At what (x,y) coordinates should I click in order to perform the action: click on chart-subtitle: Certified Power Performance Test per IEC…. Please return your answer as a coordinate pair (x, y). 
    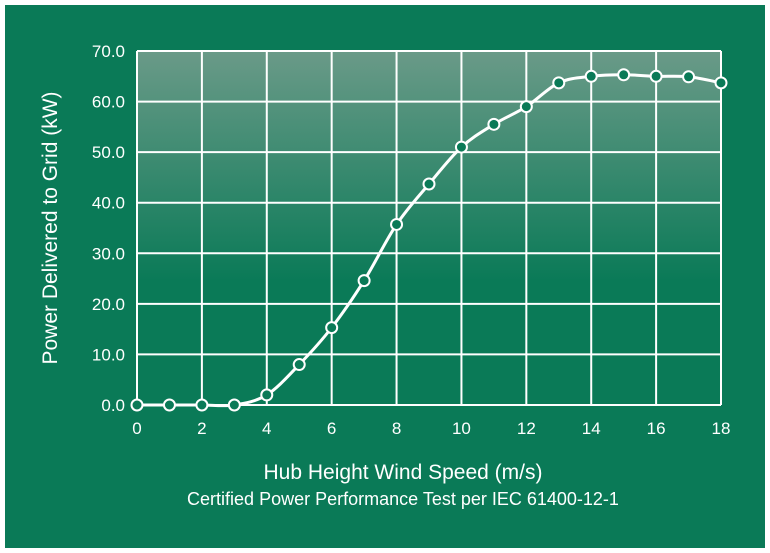
    Looking at the image, I should click on (403, 499).